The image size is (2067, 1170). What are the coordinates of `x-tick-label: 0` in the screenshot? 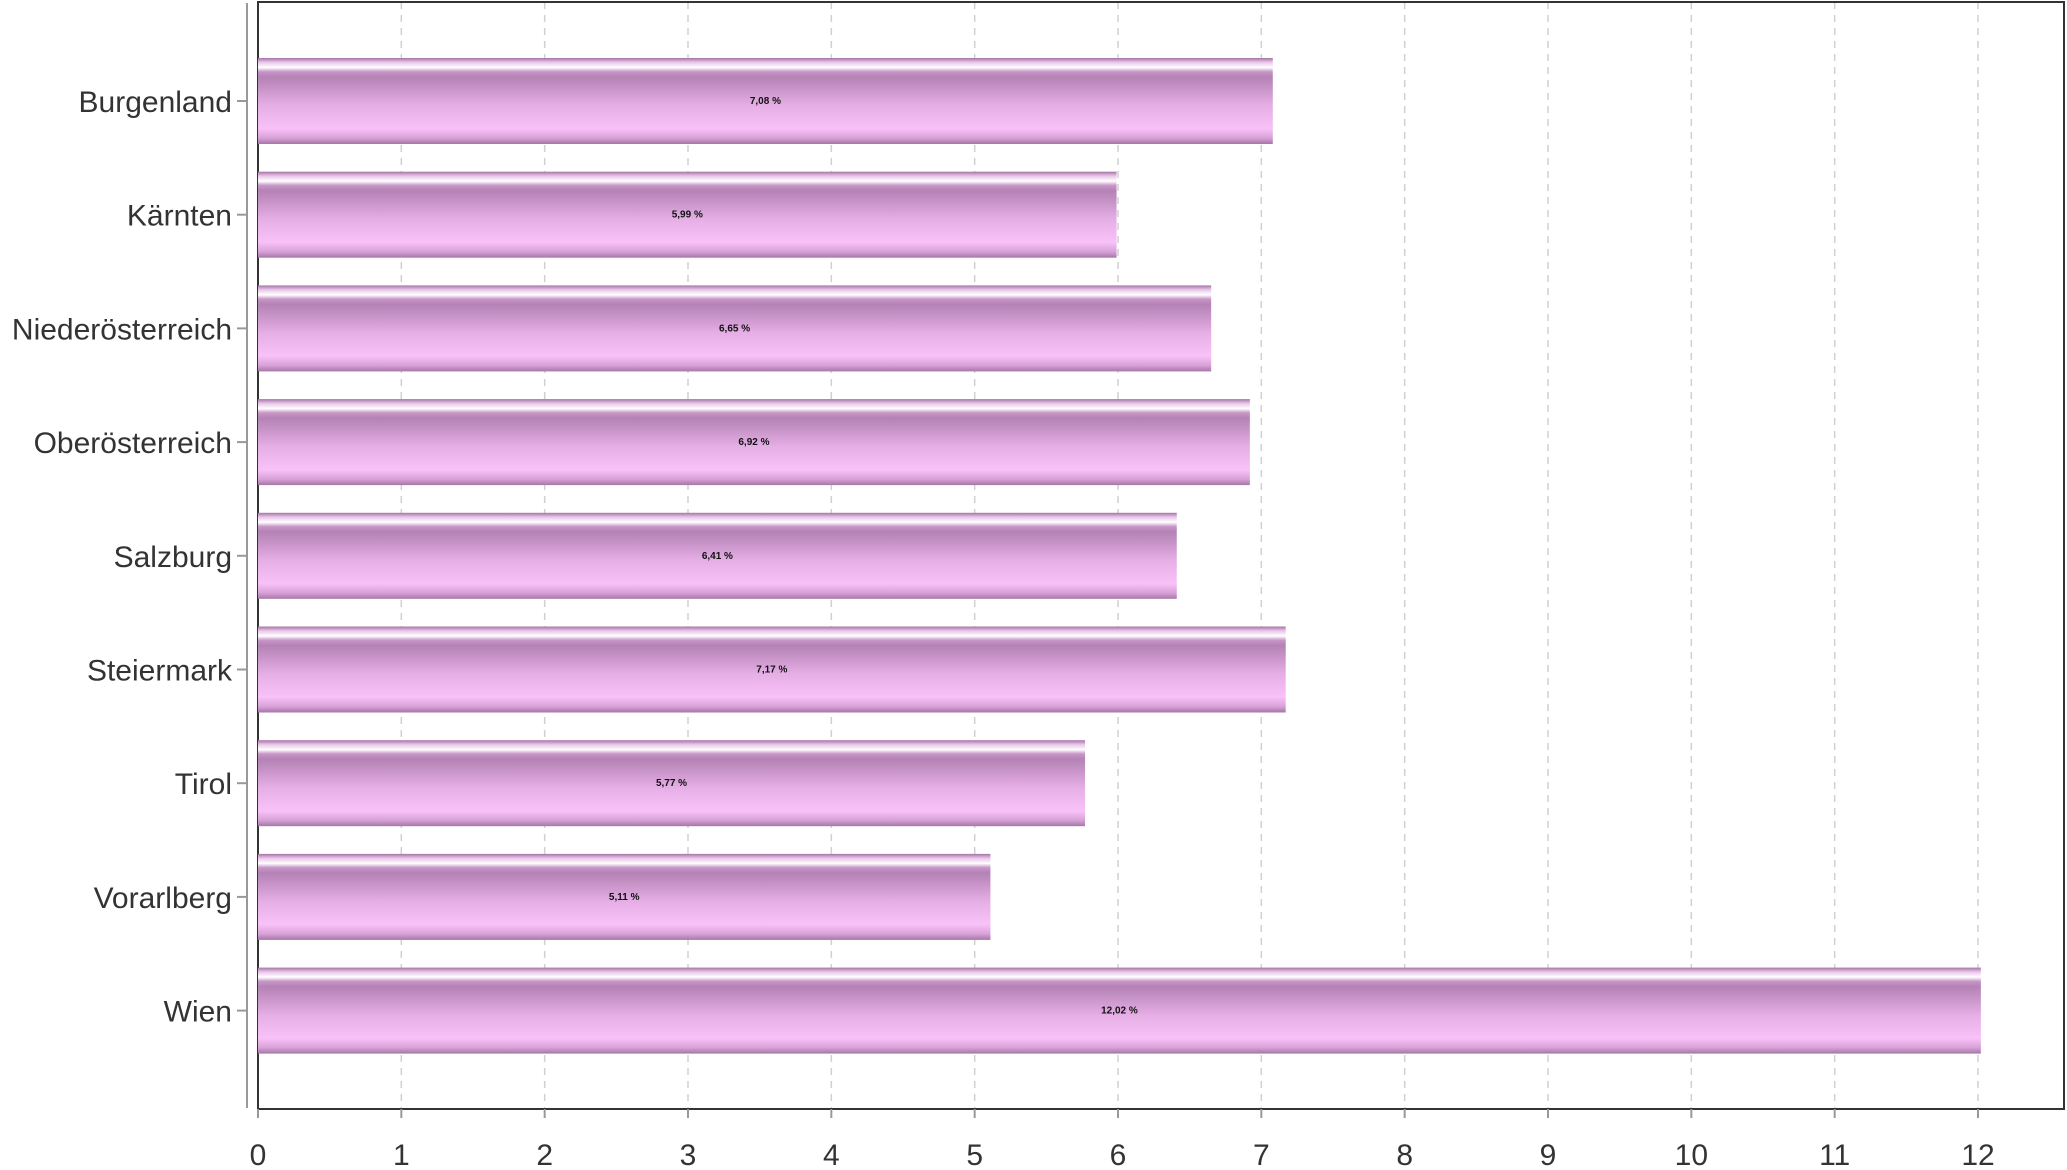 It's located at (258, 1154).